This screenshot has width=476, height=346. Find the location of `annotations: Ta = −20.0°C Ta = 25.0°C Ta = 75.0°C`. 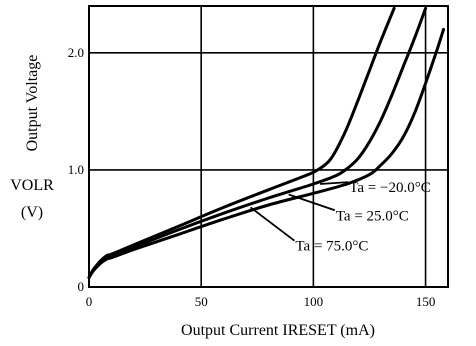

annotations: Ta = −20.0°C Ta = 25.0°C Ta = 75.0°C is located at coordinates (340, 217).